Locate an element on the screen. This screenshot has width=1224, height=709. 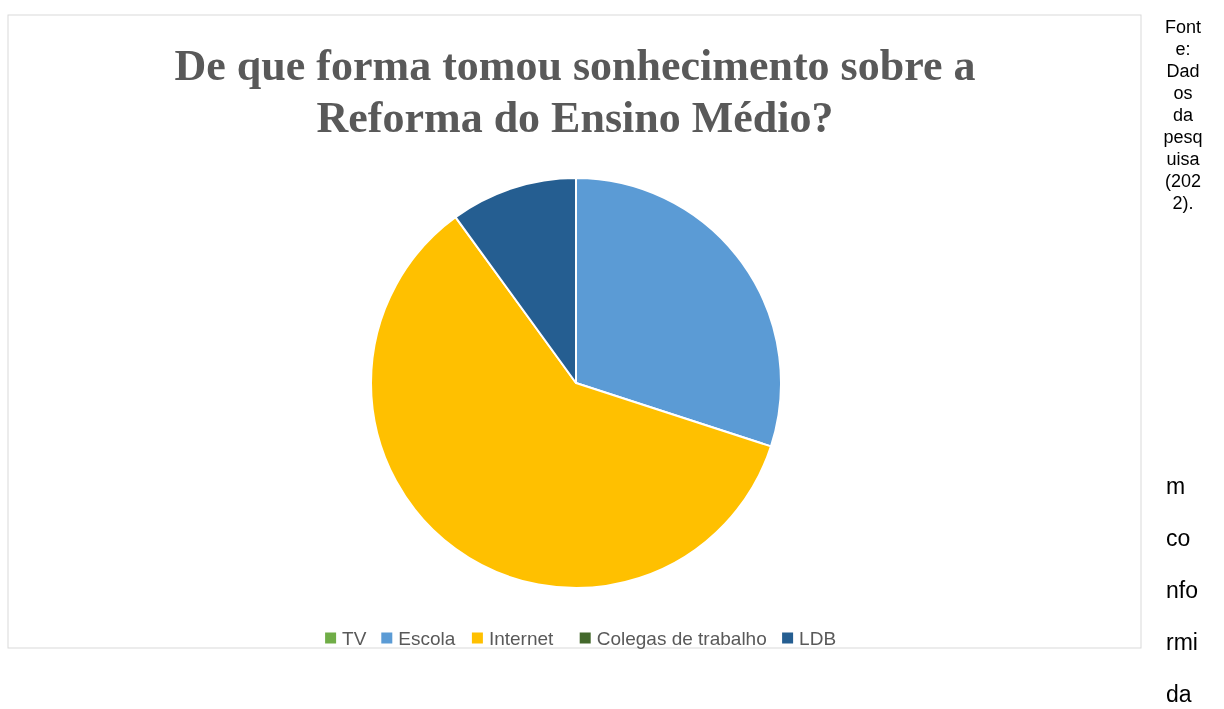
legend-label: Escola is located at coordinates (427, 638).